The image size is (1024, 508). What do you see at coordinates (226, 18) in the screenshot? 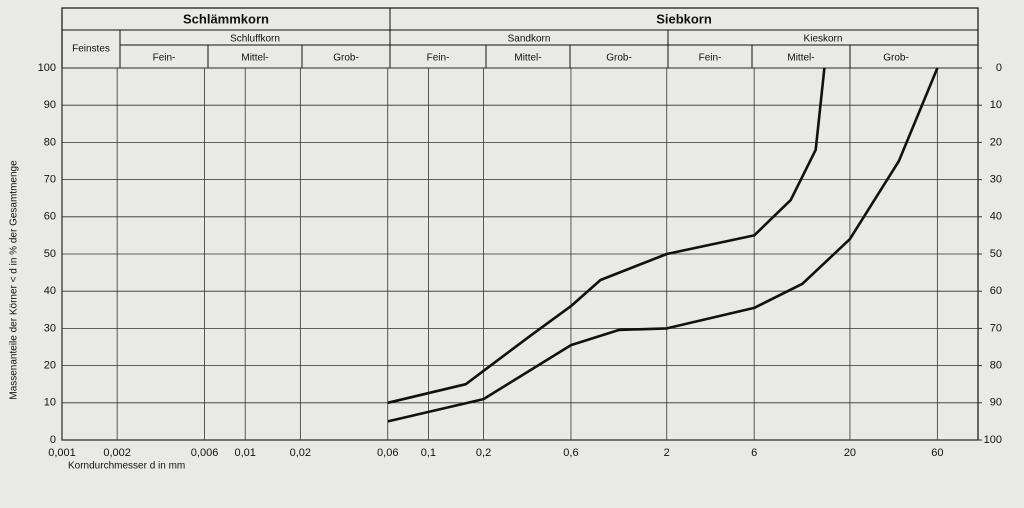
I see `header-main: Schlämmkorn` at bounding box center [226, 18].